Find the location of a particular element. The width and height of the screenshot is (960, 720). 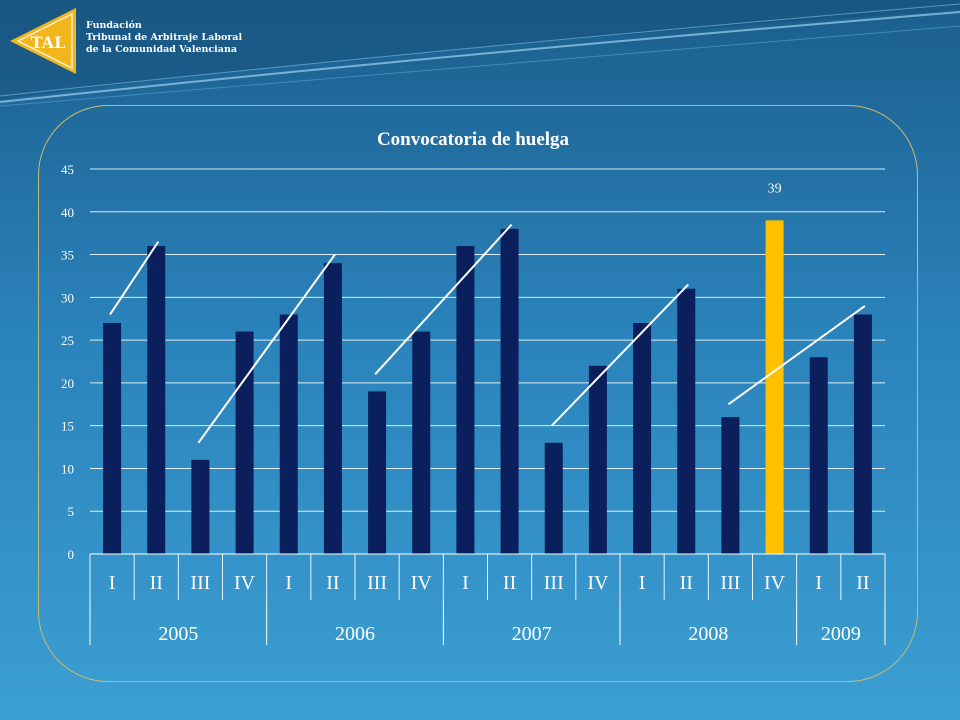

y-tick-label-45: 45 is located at coordinates (67, 169).